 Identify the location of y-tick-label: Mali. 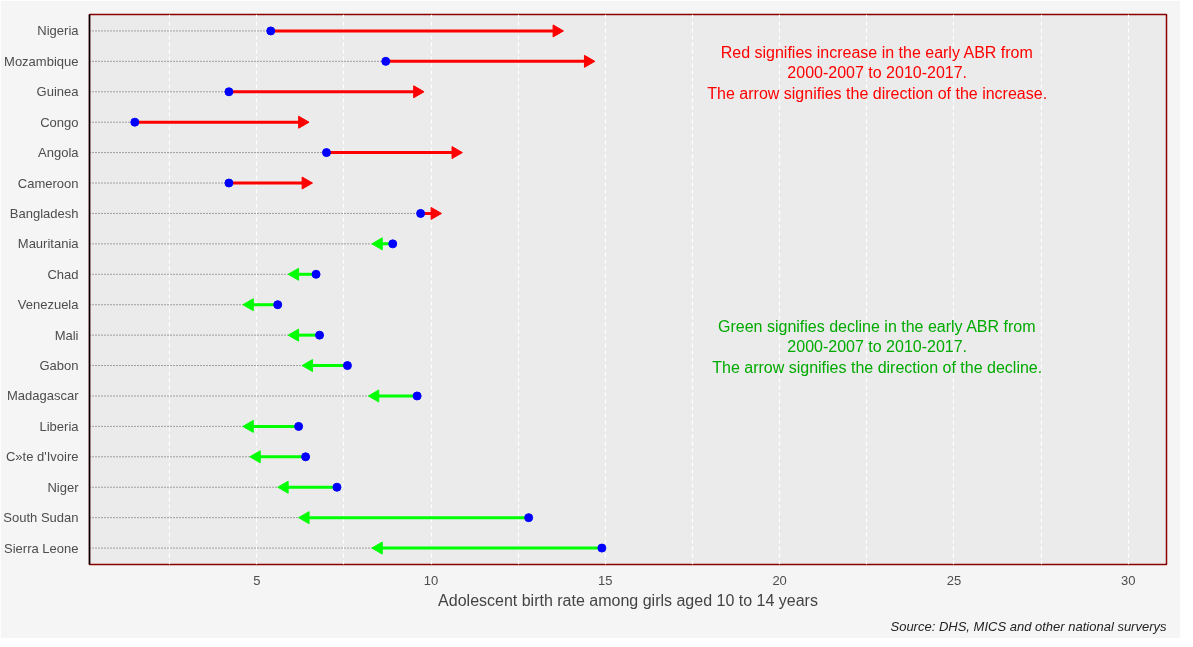
(66, 335).